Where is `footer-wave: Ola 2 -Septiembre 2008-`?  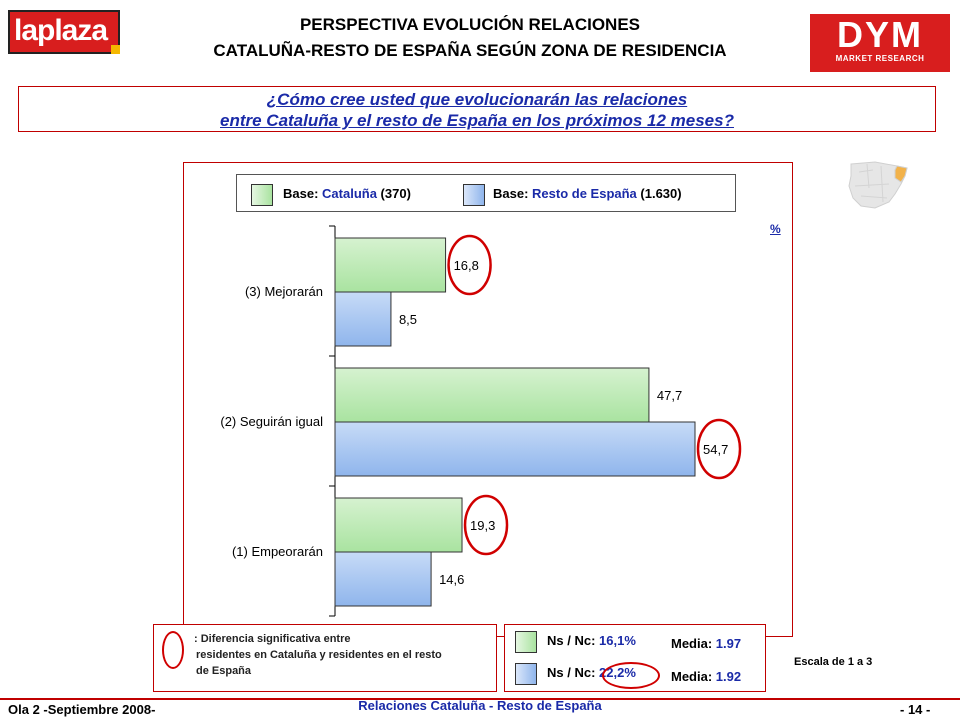 footer-wave: Ola 2 -Septiembre 2008- is located at coordinates (82, 709).